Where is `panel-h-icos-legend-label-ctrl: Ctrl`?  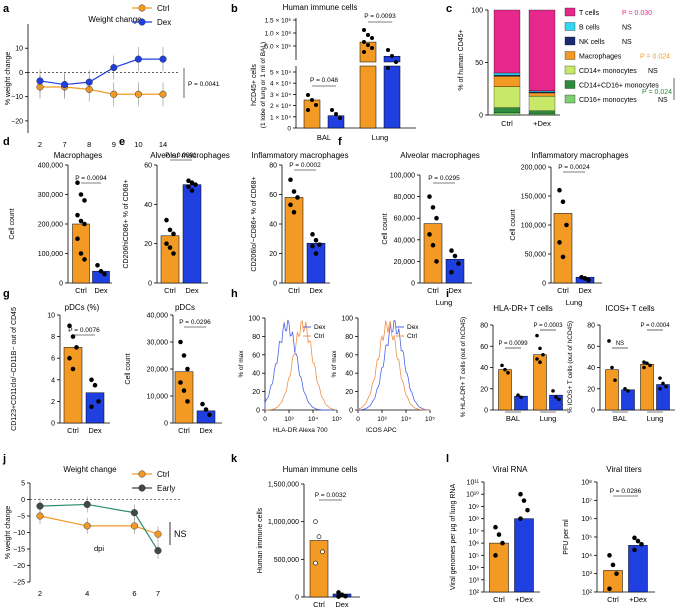
panel-h-icos-legend-label-ctrl: Ctrl is located at coordinates (412, 336).